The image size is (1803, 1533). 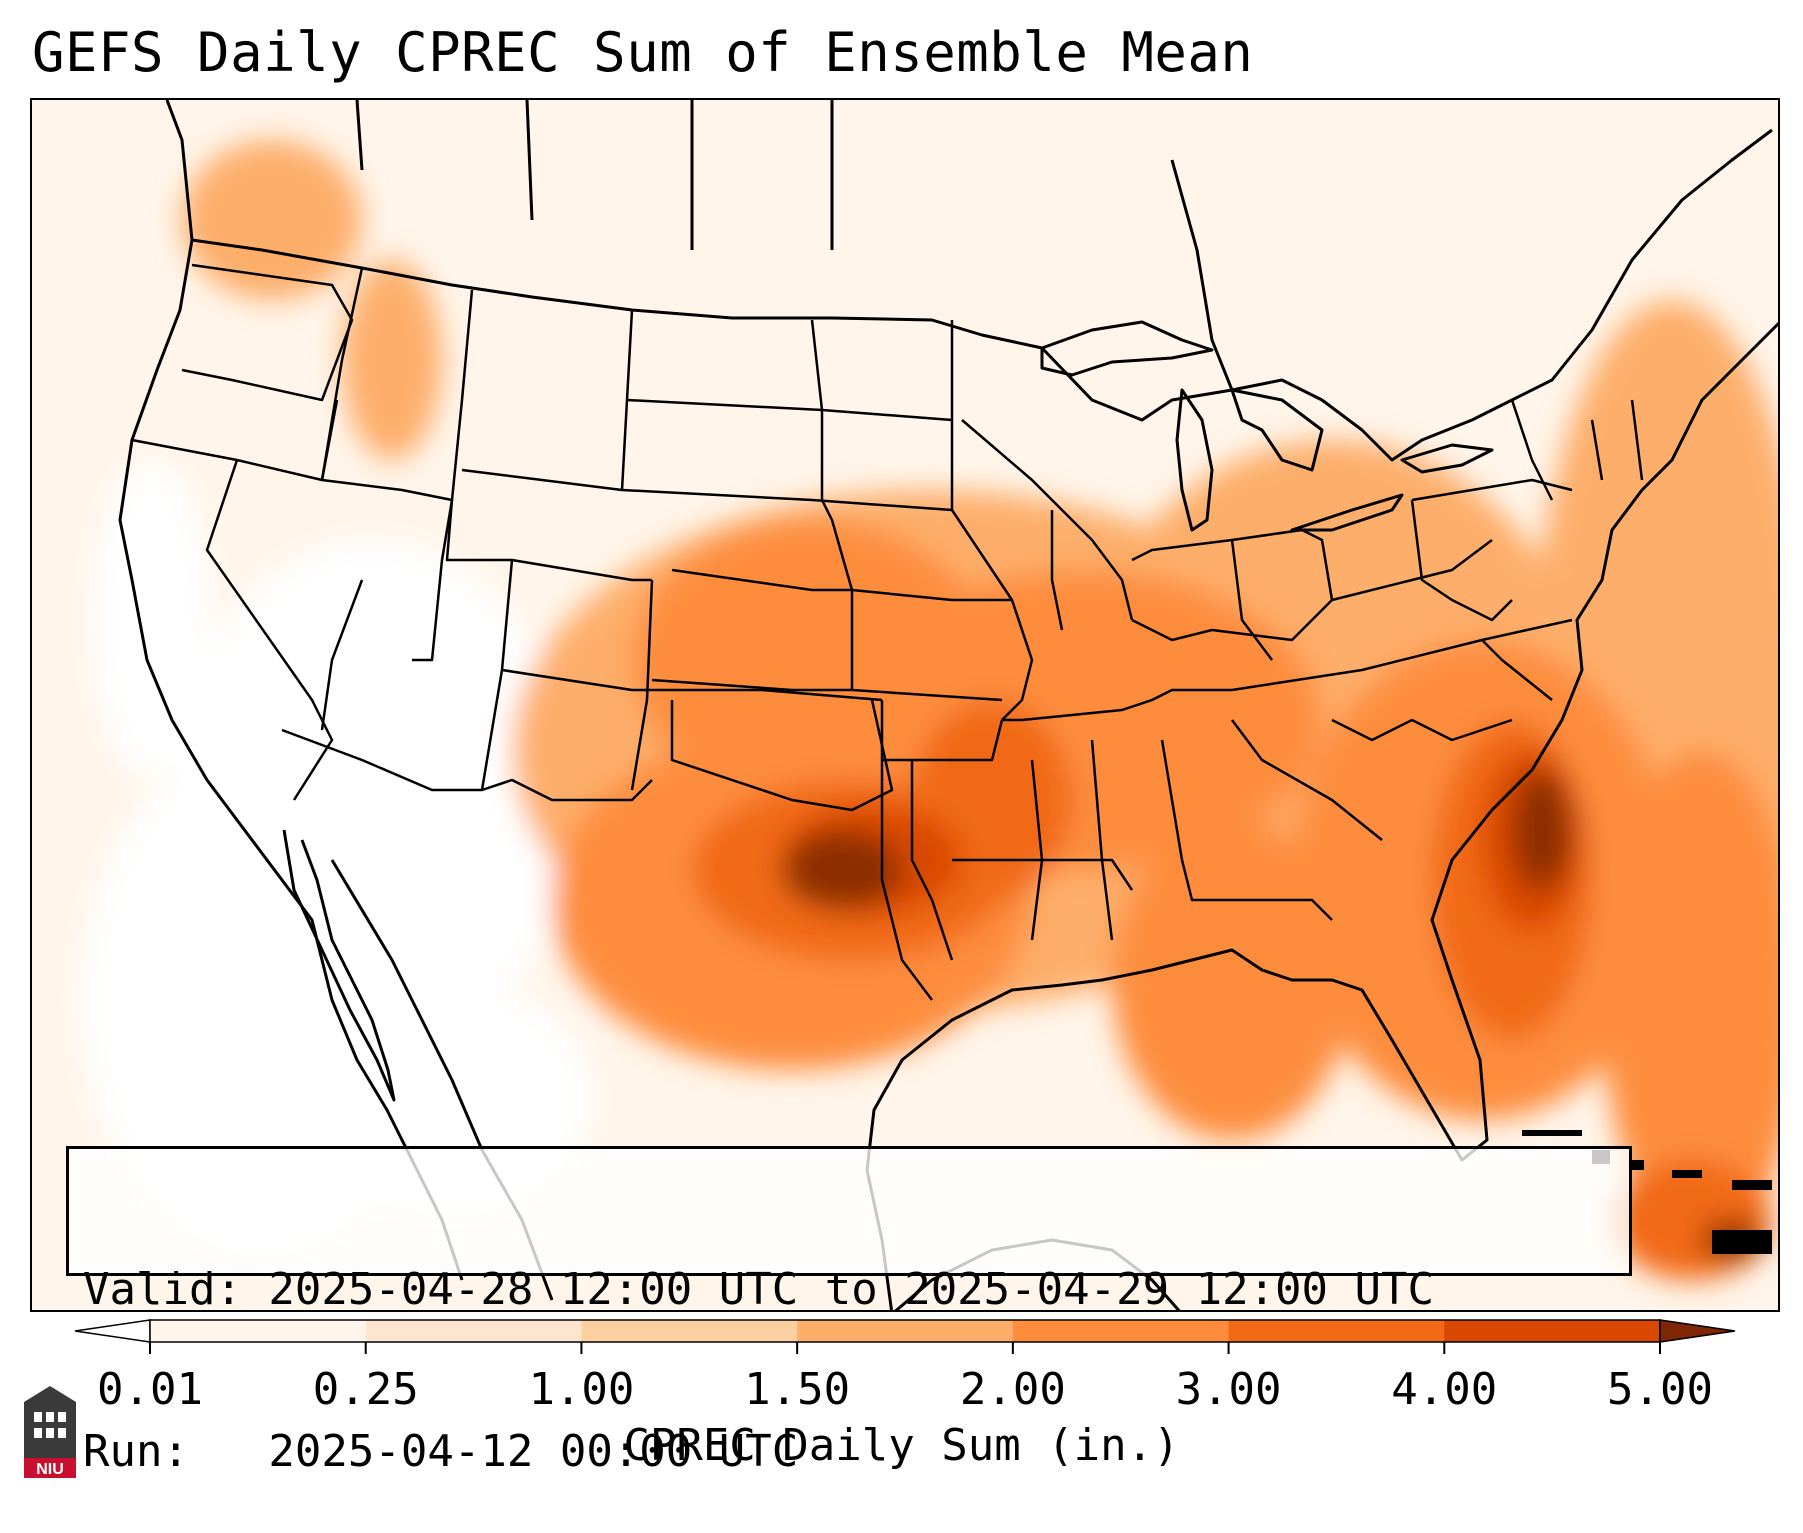 What do you see at coordinates (1347, 512) in the screenshot?
I see `lake-erie` at bounding box center [1347, 512].